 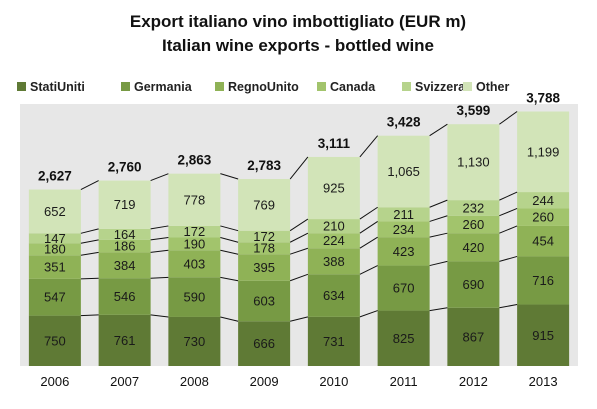 I want to click on bar-segment-statiuniti-2012, so click(x=473, y=336).